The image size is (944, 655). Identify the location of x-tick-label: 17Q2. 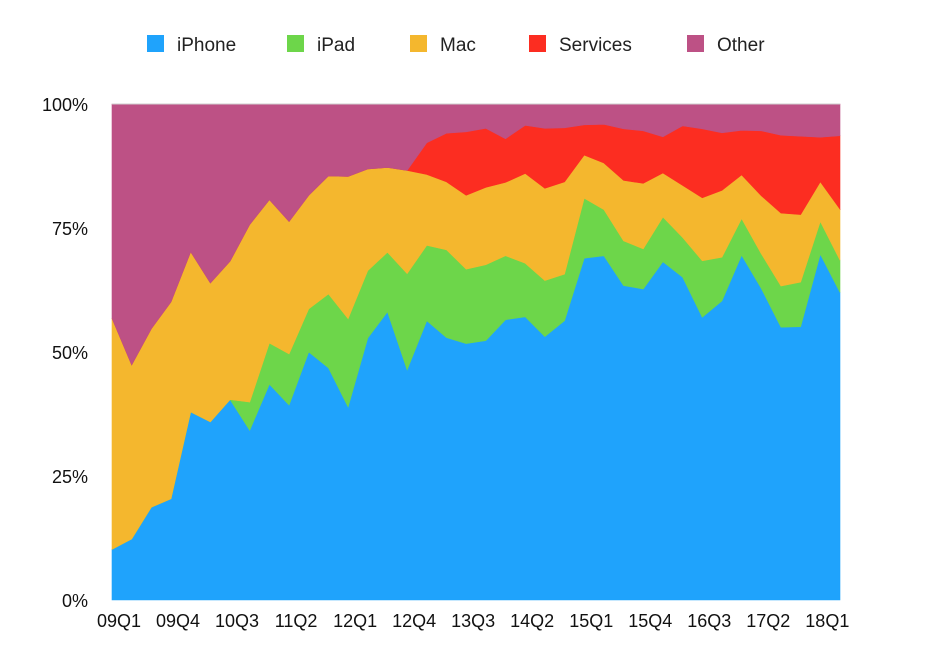
(768, 621).